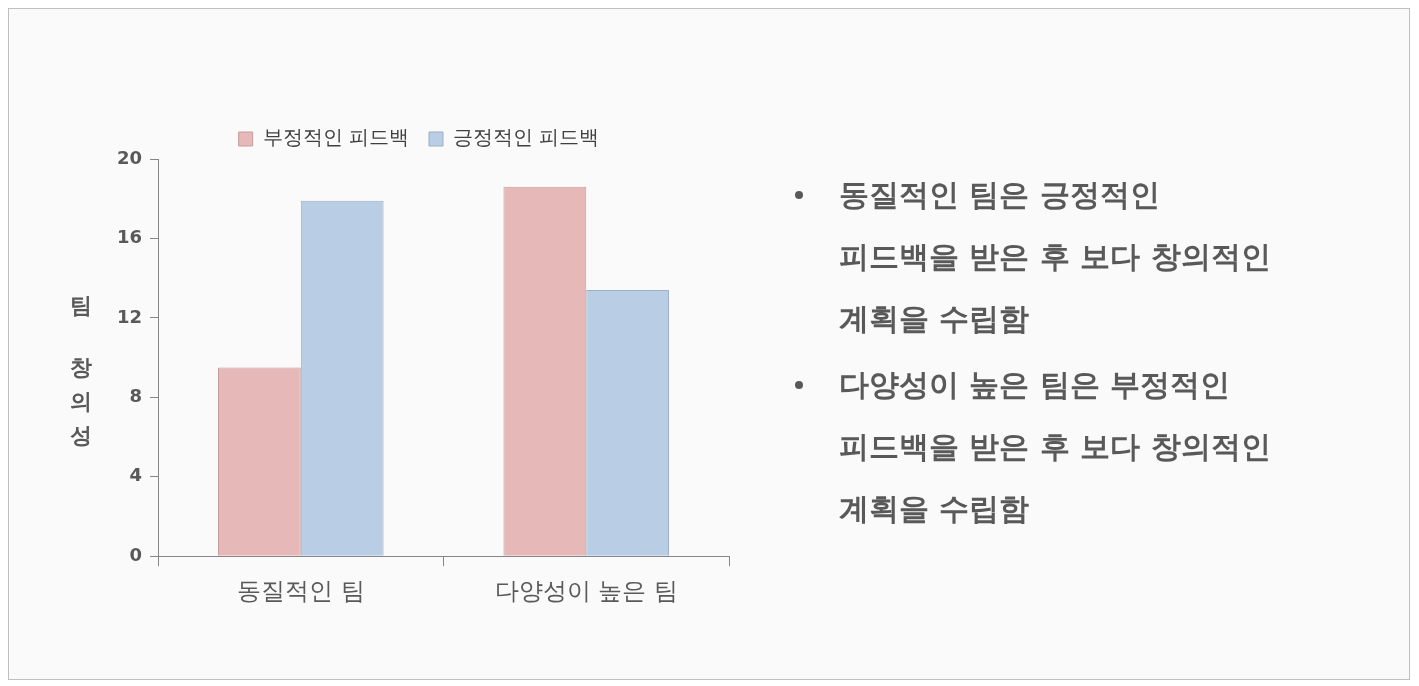  I want to click on x-tick-label: 다양성이 높은 팀, so click(586, 590).